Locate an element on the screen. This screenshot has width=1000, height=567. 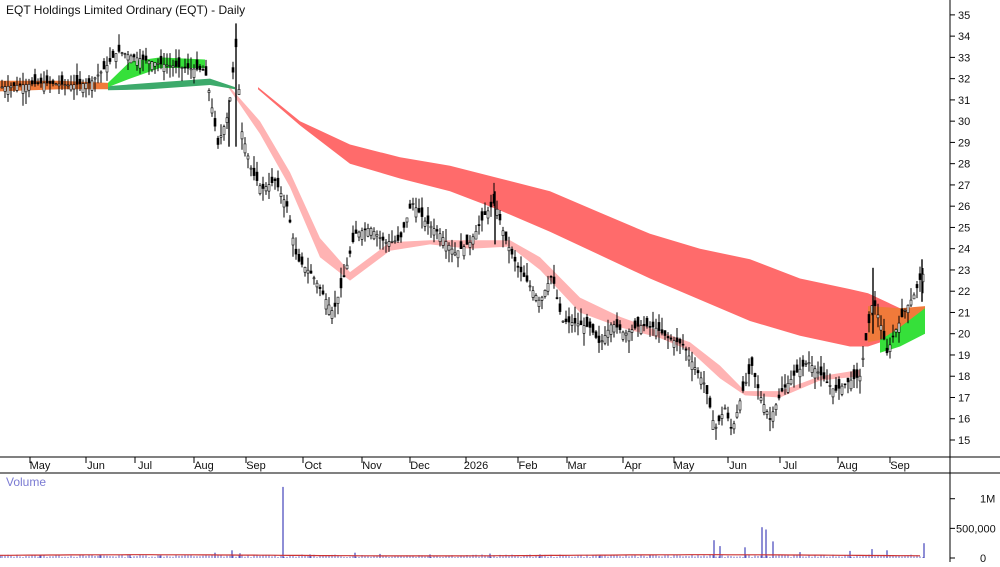
price-tick-label: 24 is located at coordinates (964, 250).